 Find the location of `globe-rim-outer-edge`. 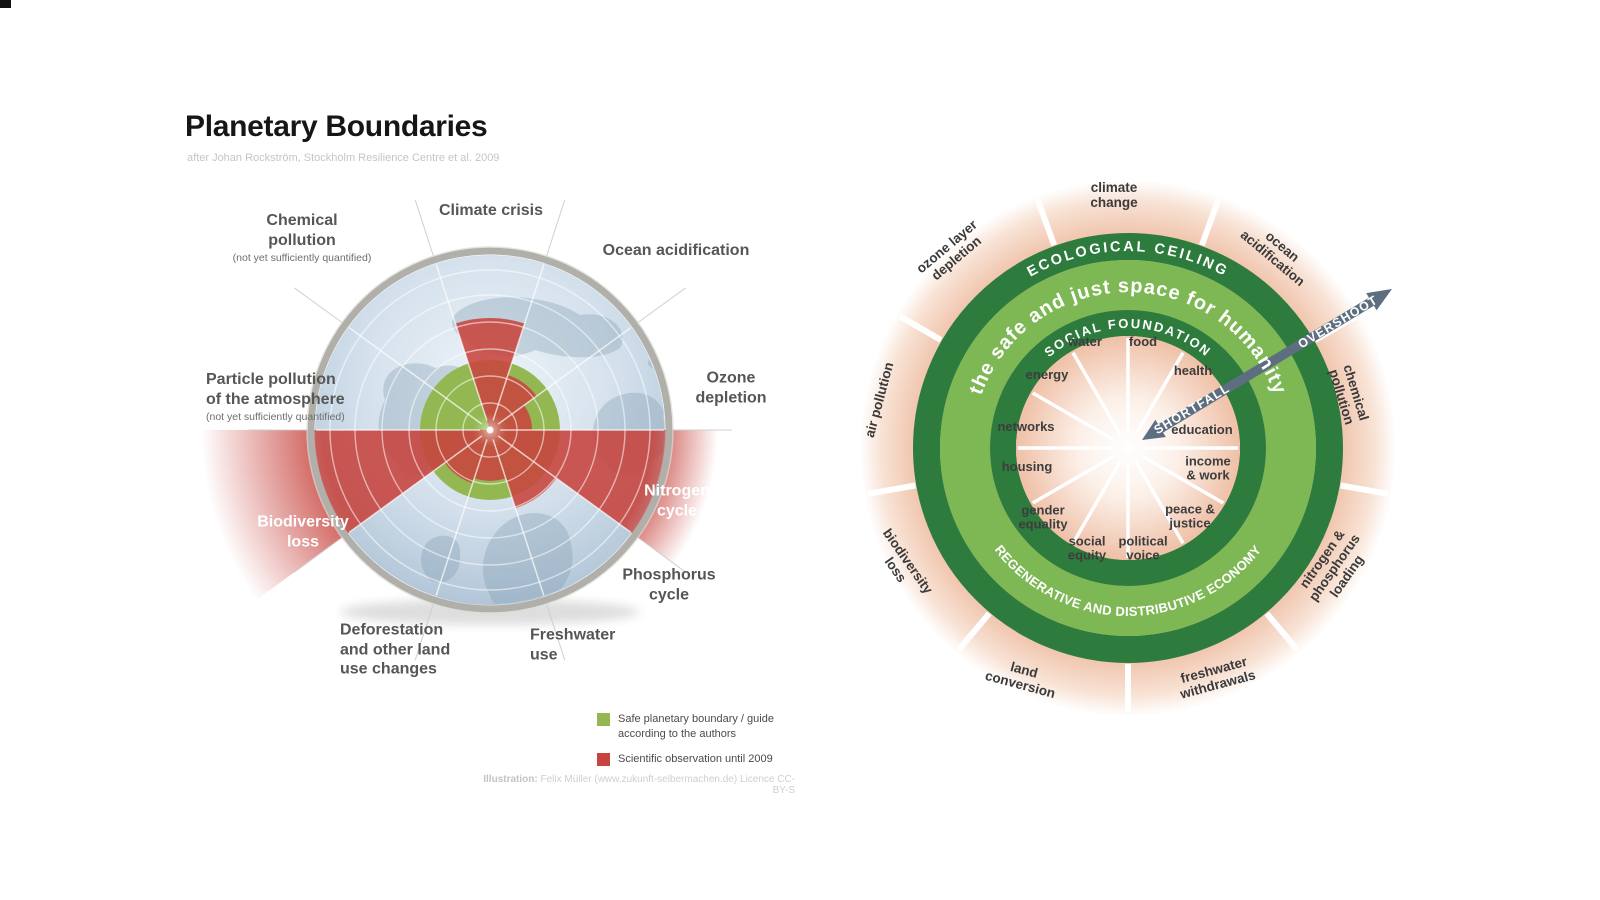

globe-rim-outer-edge is located at coordinates (490, 430).